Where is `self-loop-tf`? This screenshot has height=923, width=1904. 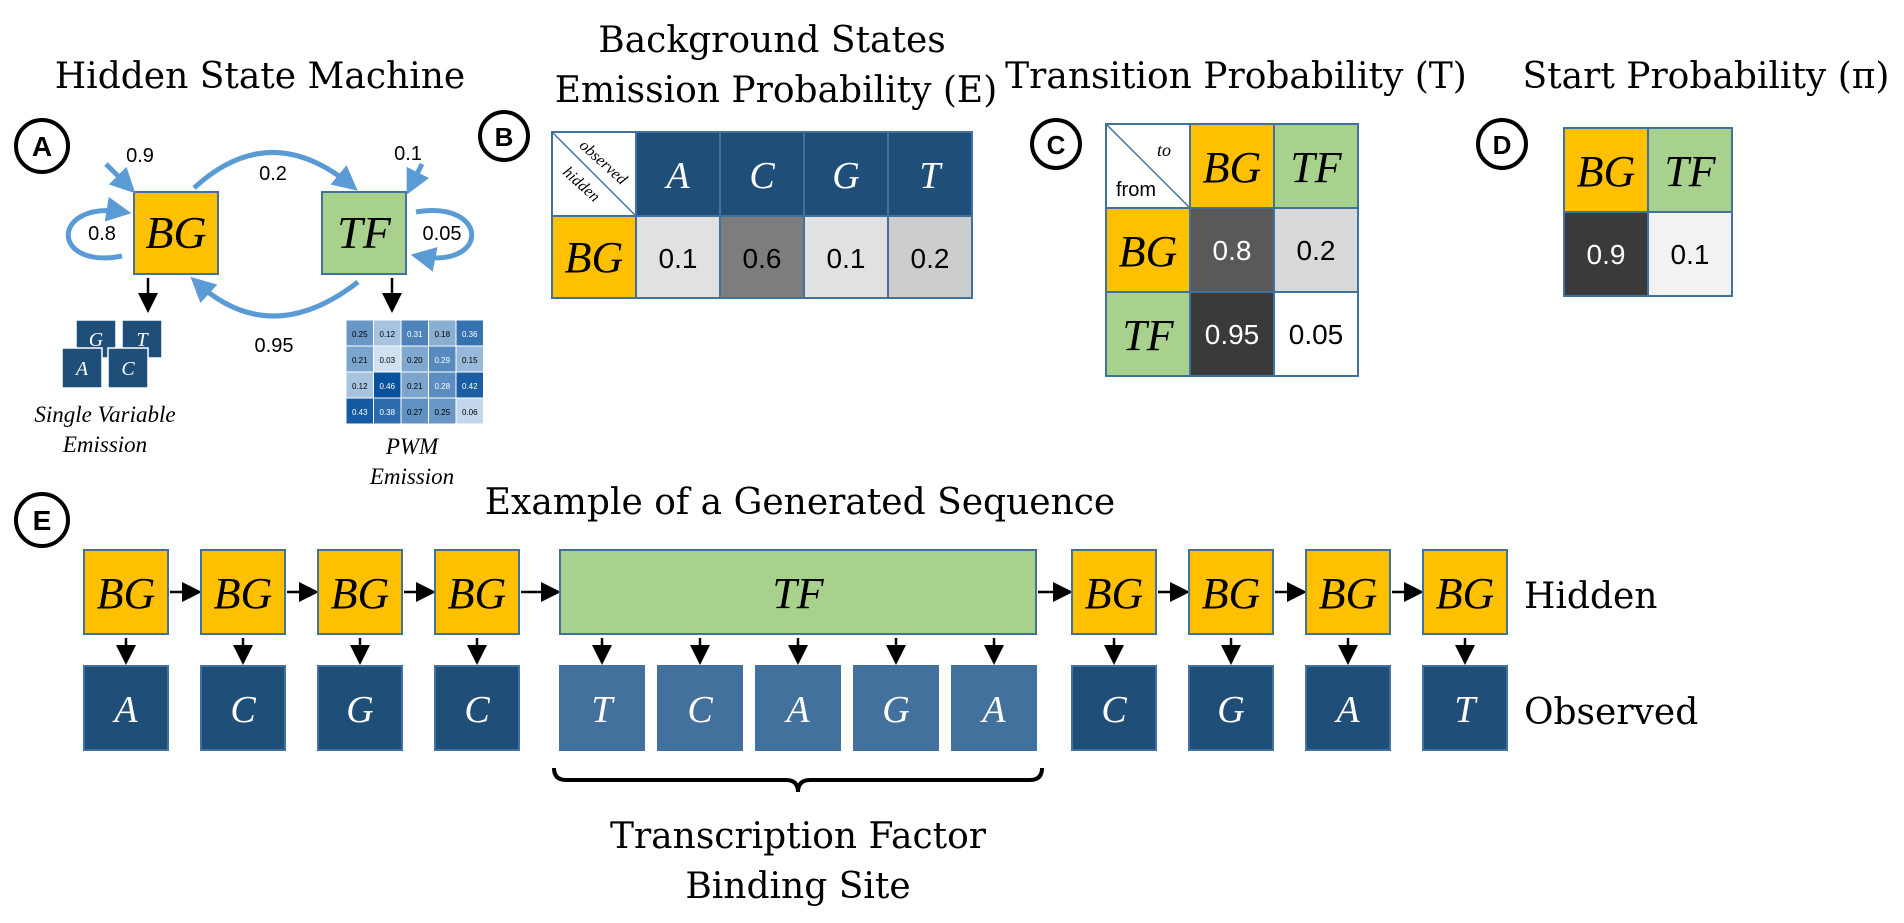
self-loop-tf is located at coordinates (442, 240).